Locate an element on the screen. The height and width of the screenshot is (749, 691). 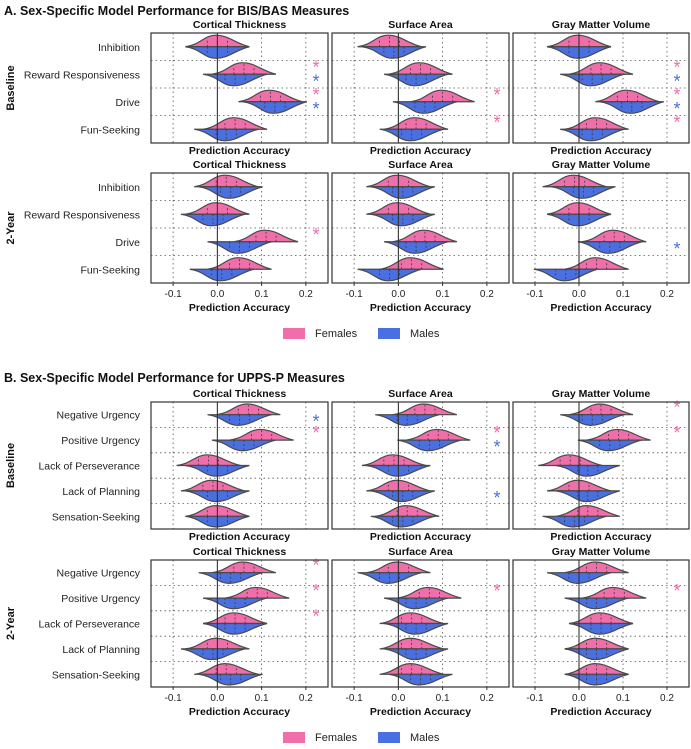
x-tick-label: 0.0 is located at coordinates (398, 294).